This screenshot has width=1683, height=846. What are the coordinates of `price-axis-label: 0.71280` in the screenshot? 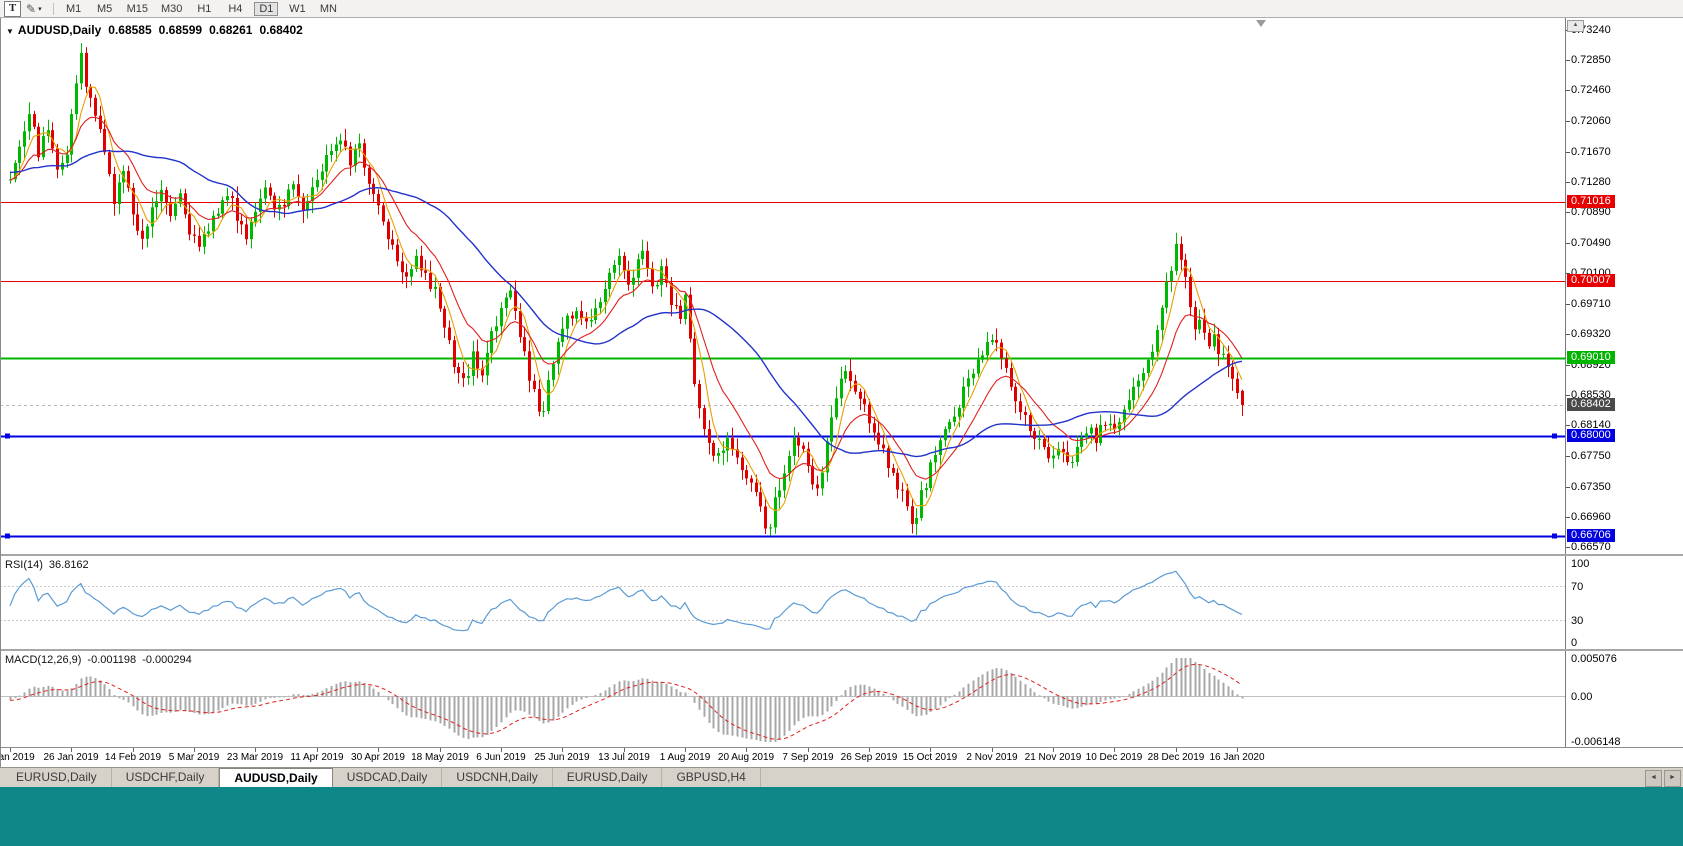 It's located at (1591, 182).